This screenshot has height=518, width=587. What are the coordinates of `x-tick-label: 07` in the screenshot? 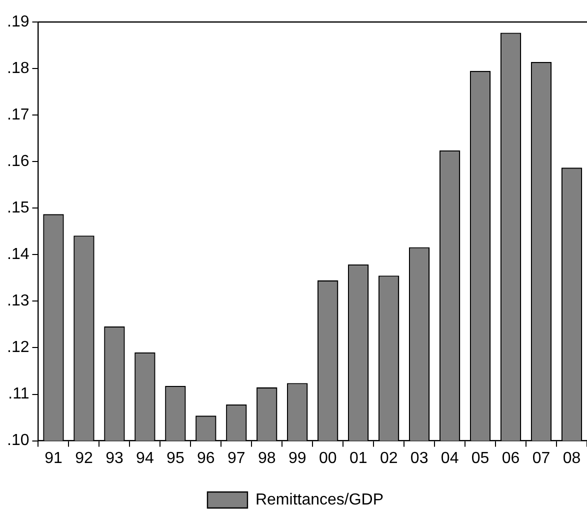 It's located at (541, 458).